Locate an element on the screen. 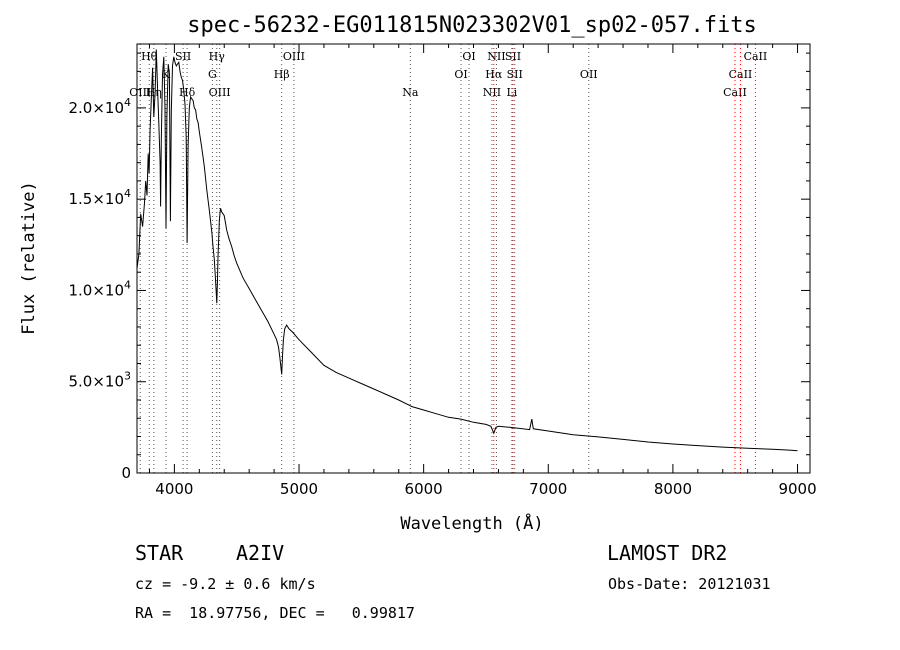 The image size is (900, 650). object-subclass: A2IV is located at coordinates (260, 553).